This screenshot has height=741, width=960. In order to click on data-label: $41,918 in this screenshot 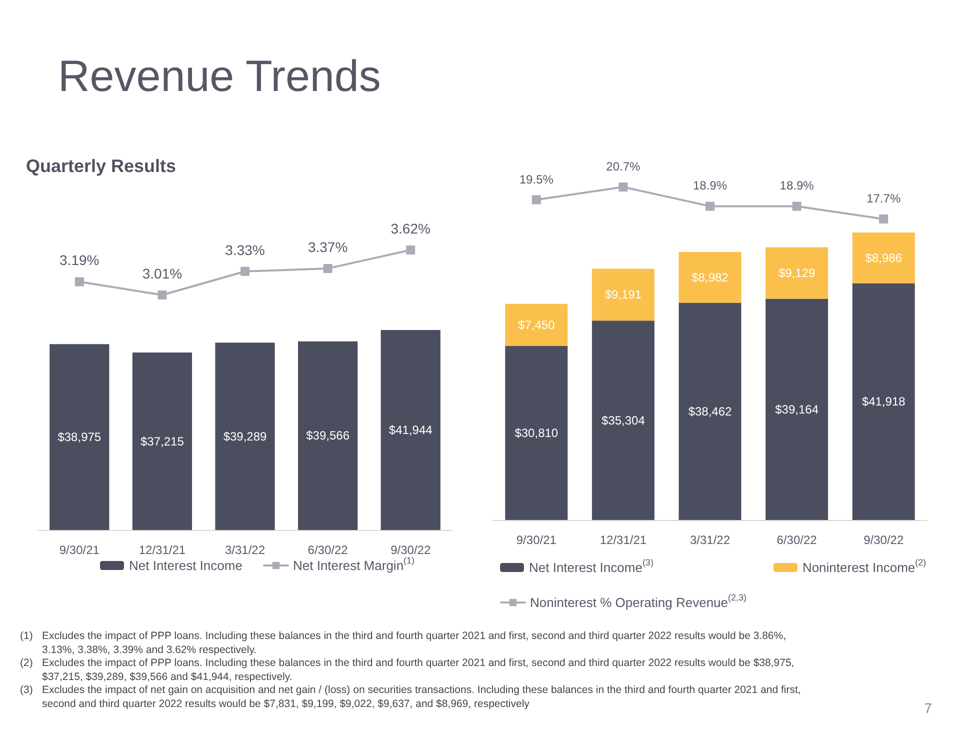, I will do `click(884, 401)`.